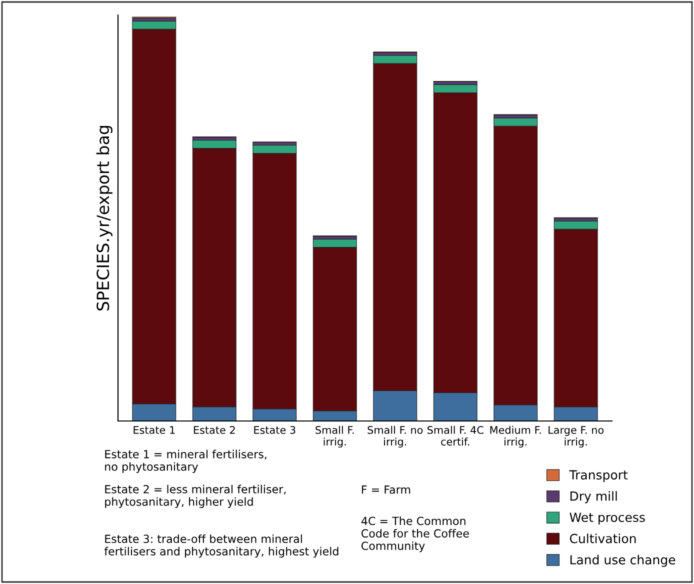  I want to click on text: Estate 3: trade-off between mineral fertilisers and phytosanitary, highest yield, so click(221, 546).